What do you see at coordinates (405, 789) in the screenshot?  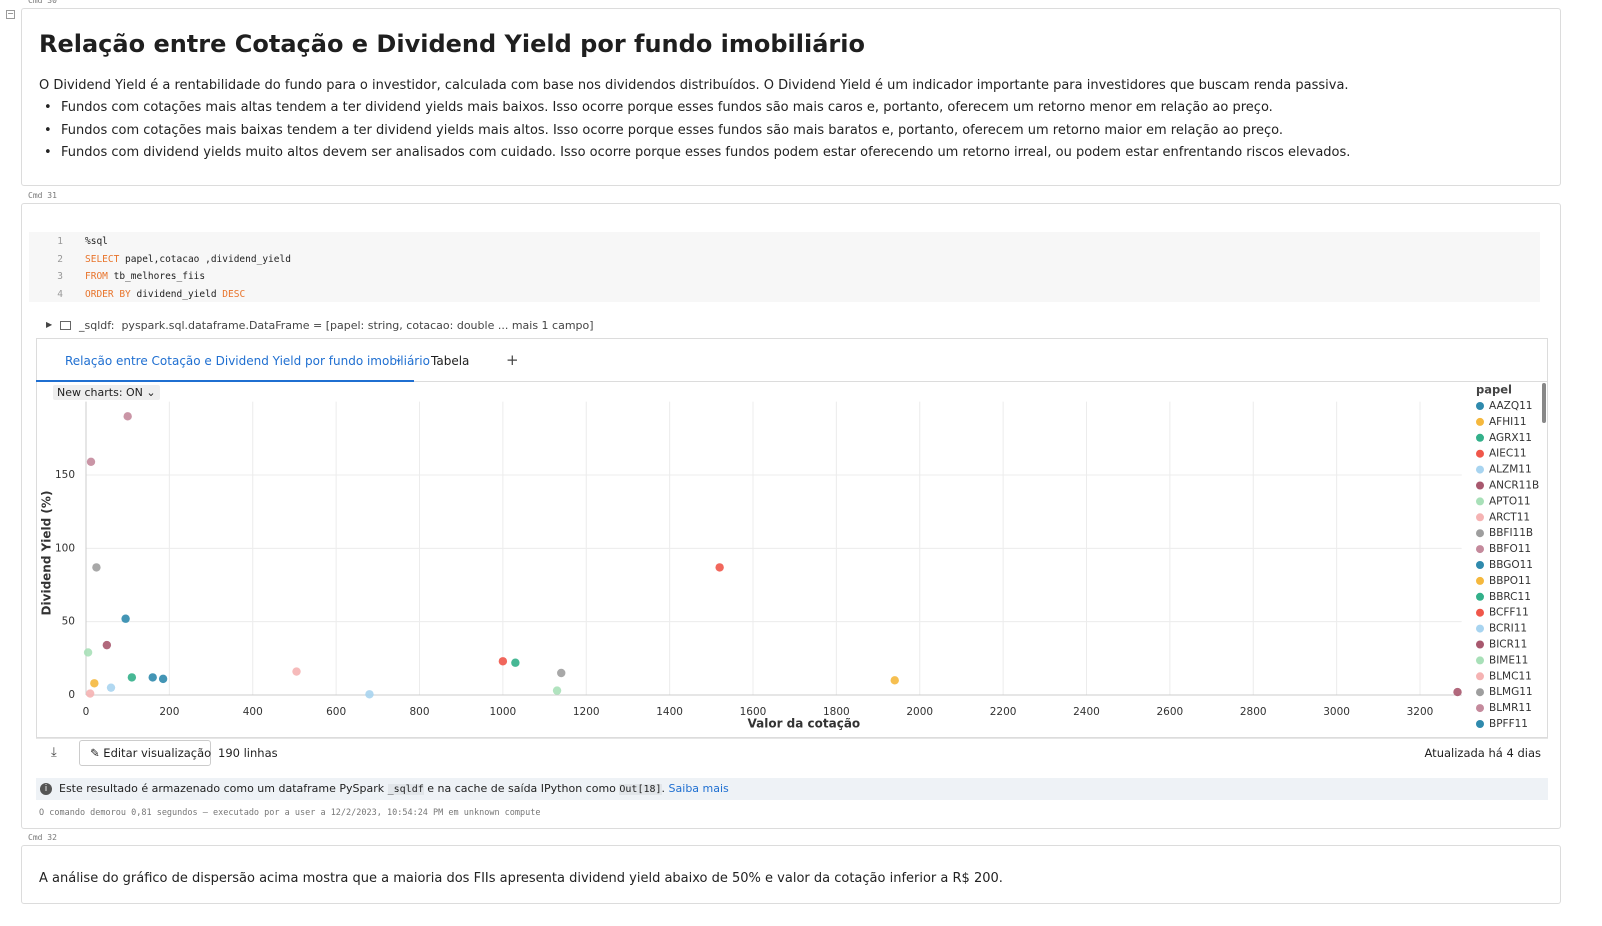 I see `info-code: _sqldf` at bounding box center [405, 789].